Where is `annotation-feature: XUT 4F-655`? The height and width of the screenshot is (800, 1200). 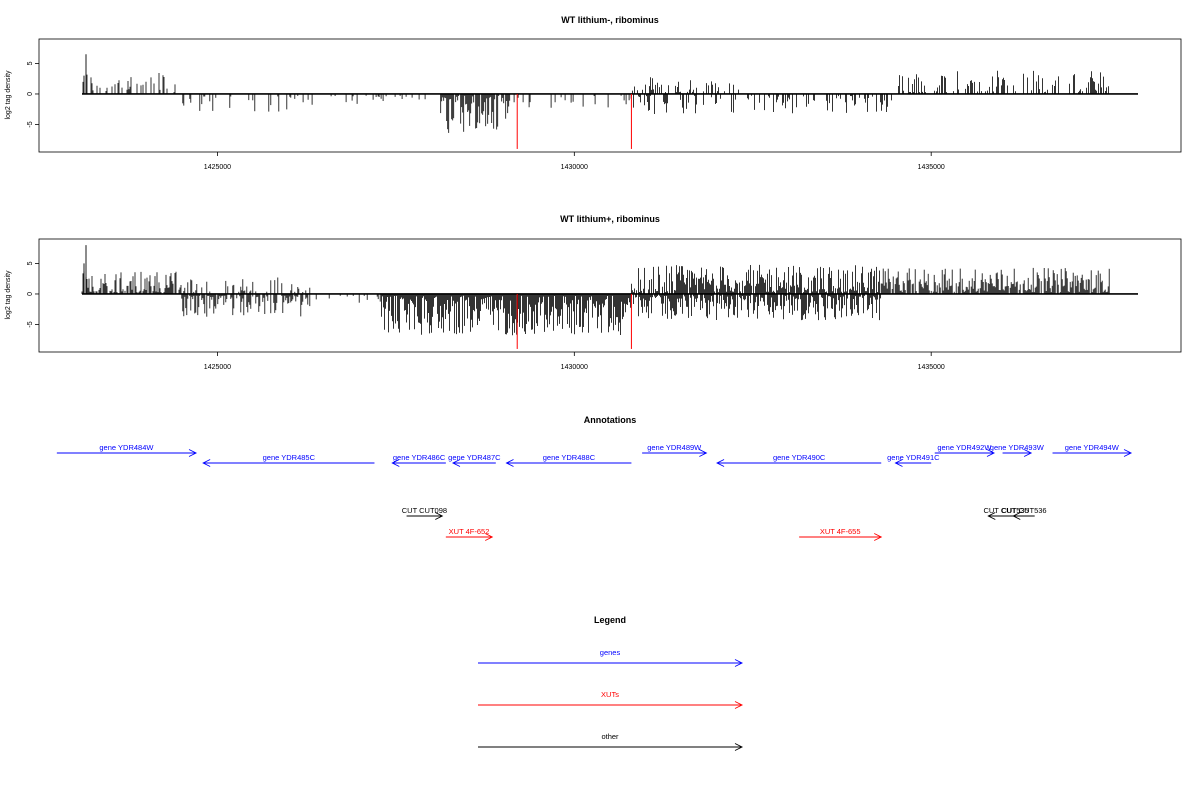
annotation-feature: XUT 4F-655 is located at coordinates (841, 534).